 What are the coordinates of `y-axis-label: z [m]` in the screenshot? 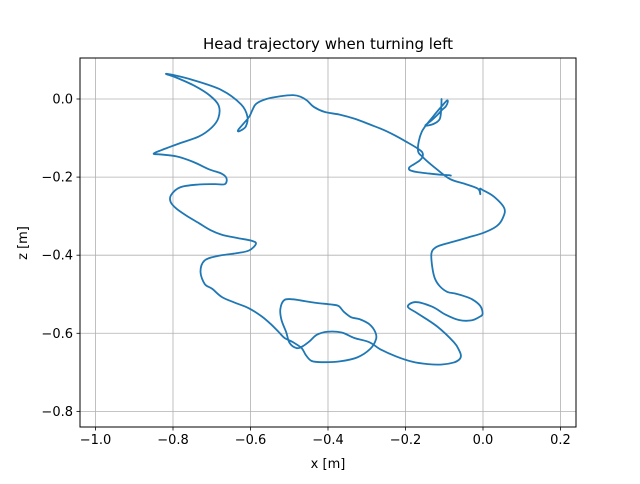 It's located at (23, 243).